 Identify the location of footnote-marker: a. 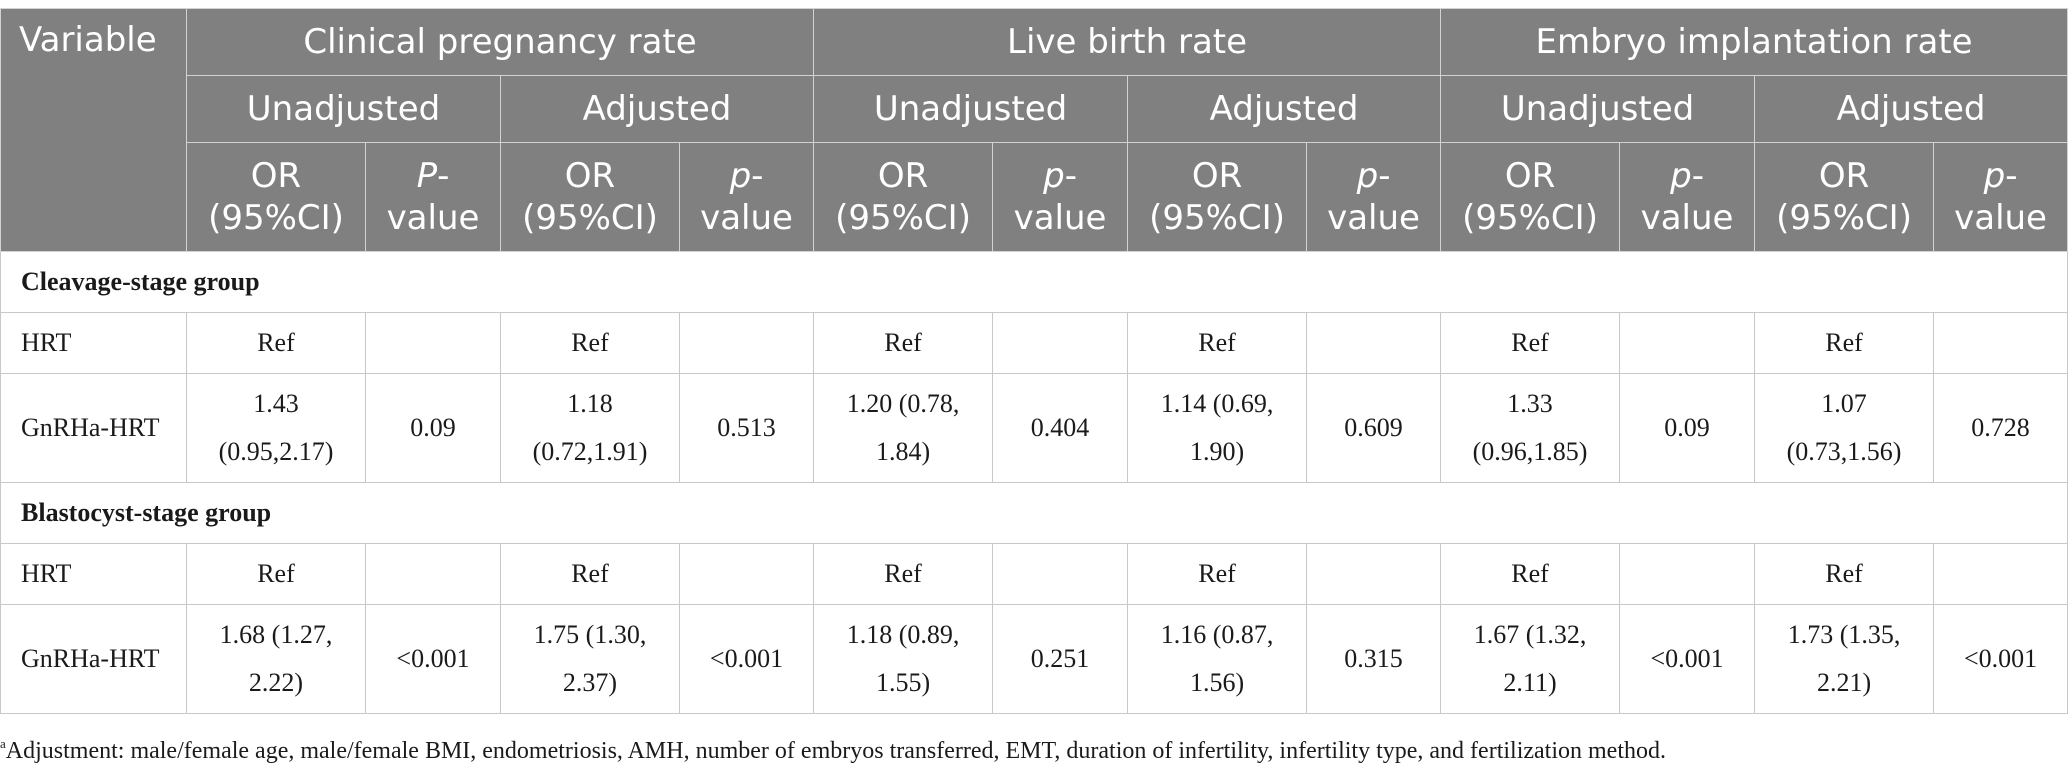
(3, 743).